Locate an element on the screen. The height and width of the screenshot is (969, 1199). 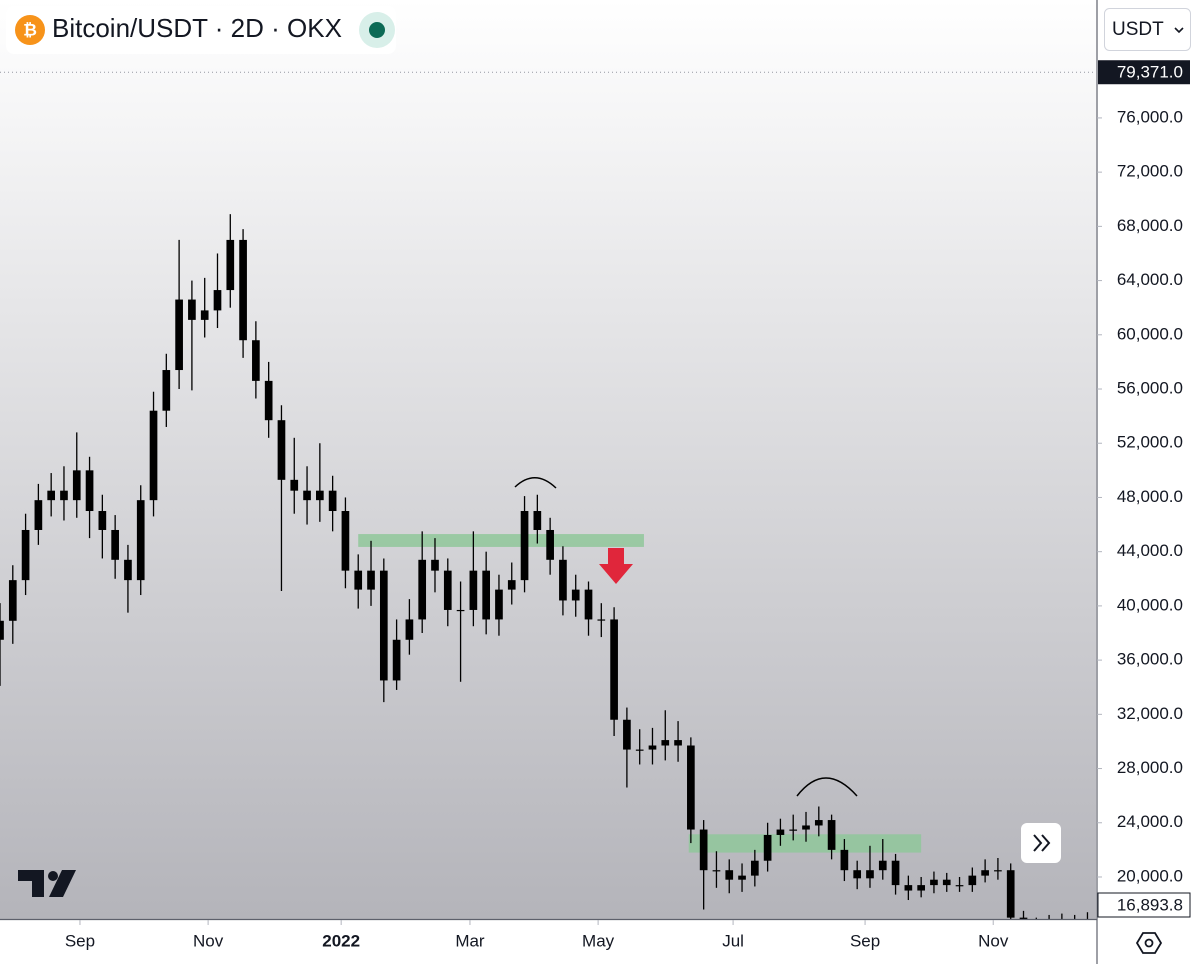
y-tick-label: 48,000.0 is located at coordinates (1150, 496).